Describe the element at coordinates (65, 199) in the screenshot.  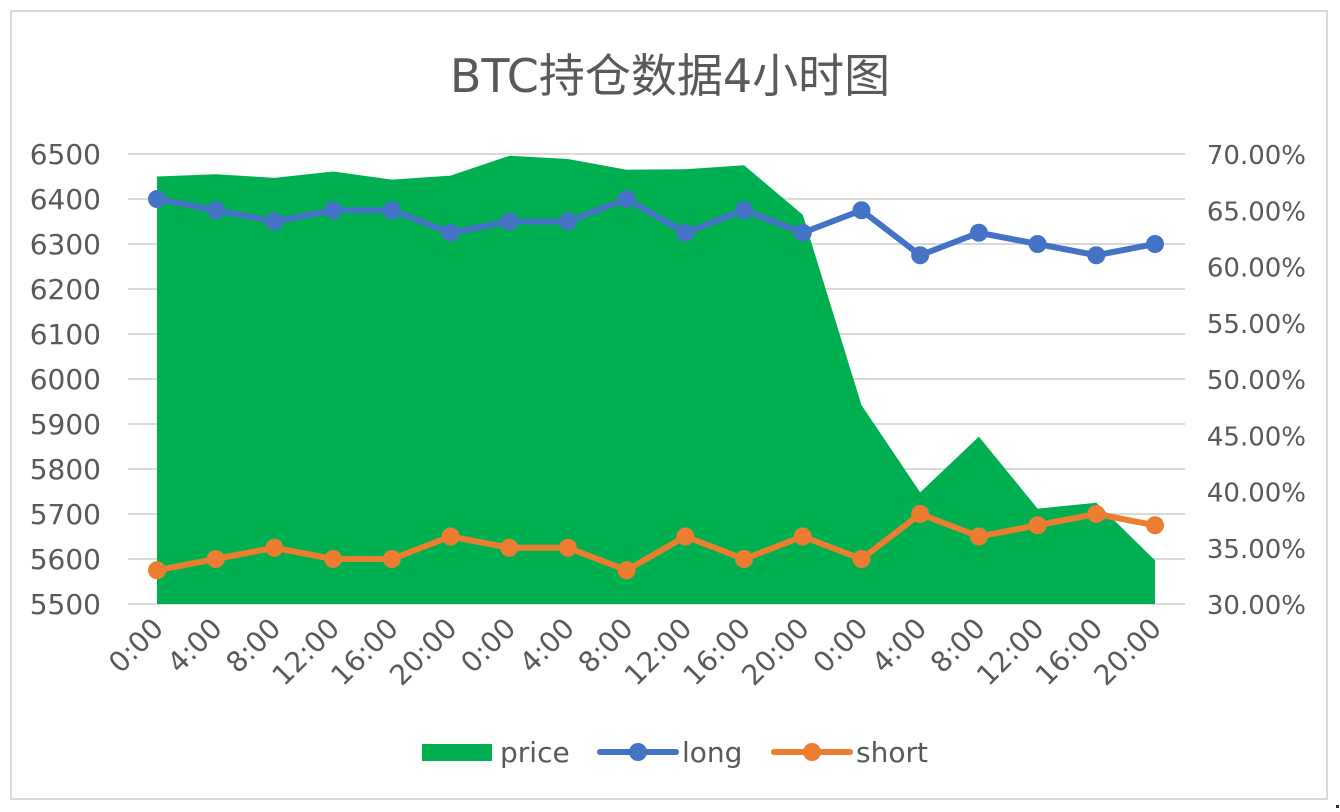
I see `left-tick-label: 6400` at that location.